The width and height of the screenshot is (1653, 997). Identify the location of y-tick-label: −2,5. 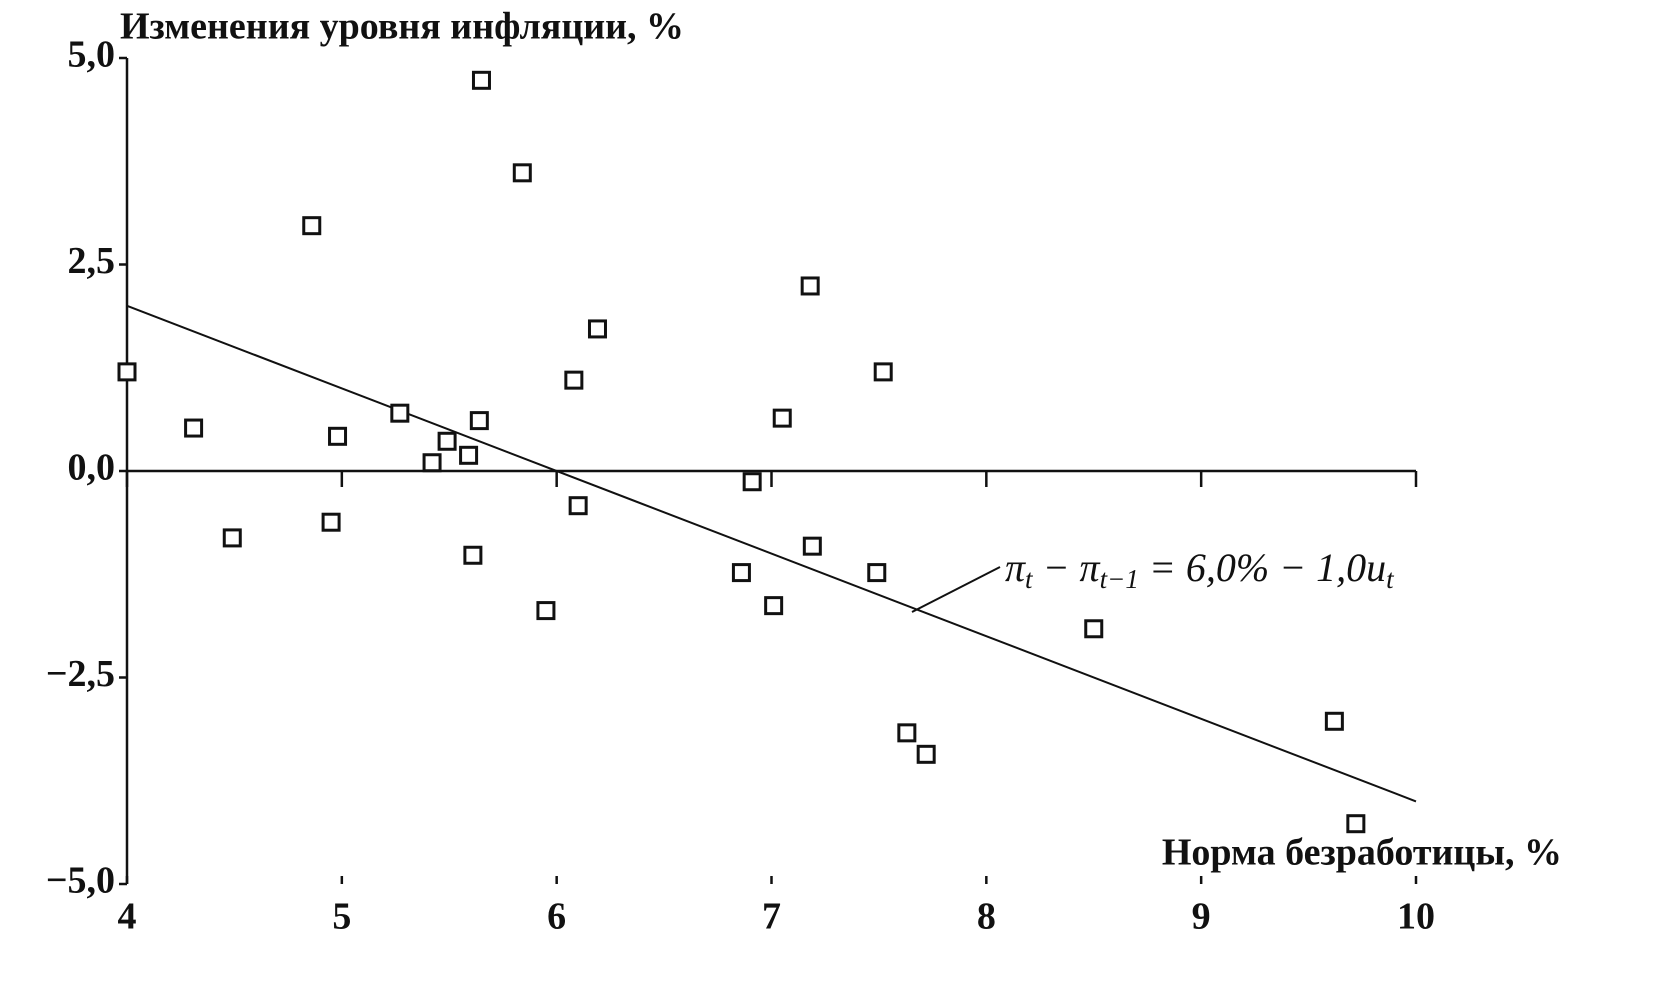
(80, 674).